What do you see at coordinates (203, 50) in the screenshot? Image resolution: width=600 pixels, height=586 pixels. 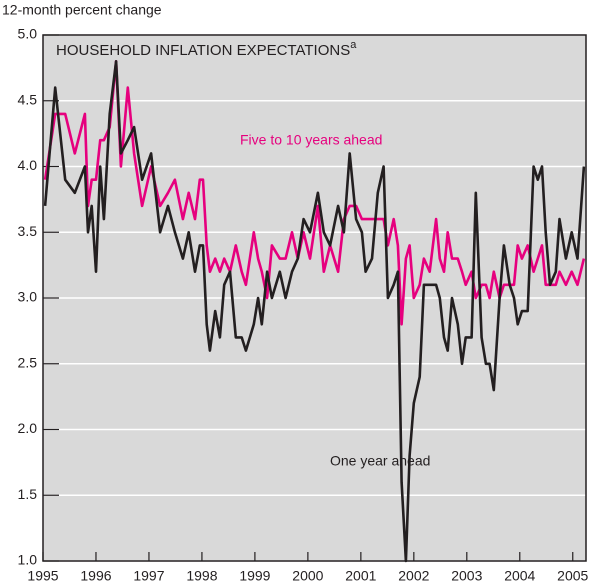 I see `title-text: HOUSEHOLD INFLATION EXPECTATIONS` at bounding box center [203, 50].